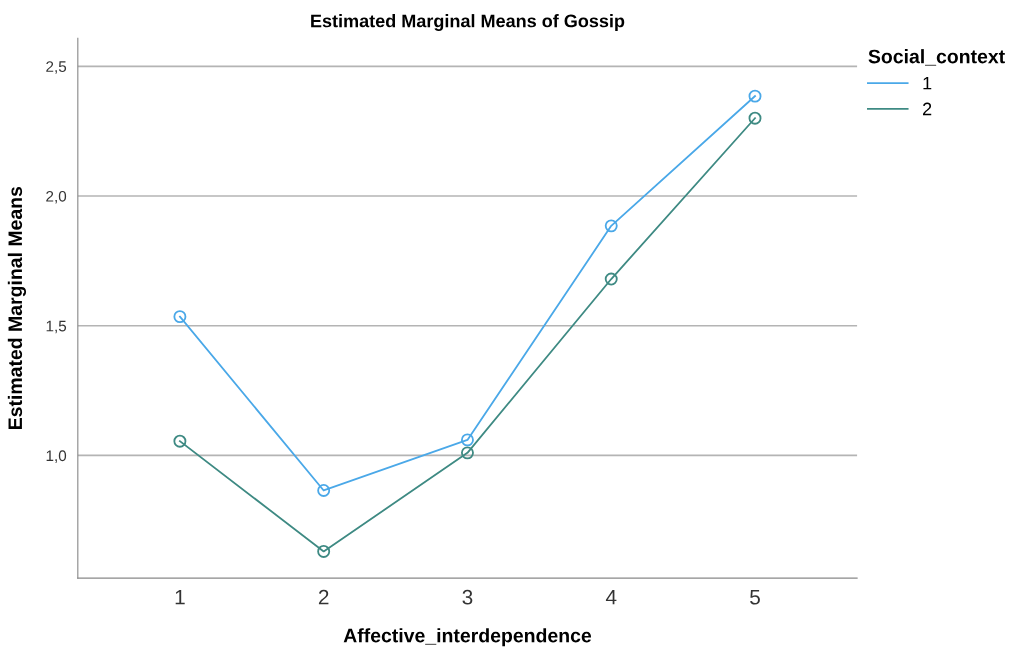 The height and width of the screenshot is (660, 1024). What do you see at coordinates (467, 597) in the screenshot?
I see `x-tick-label: 3` at bounding box center [467, 597].